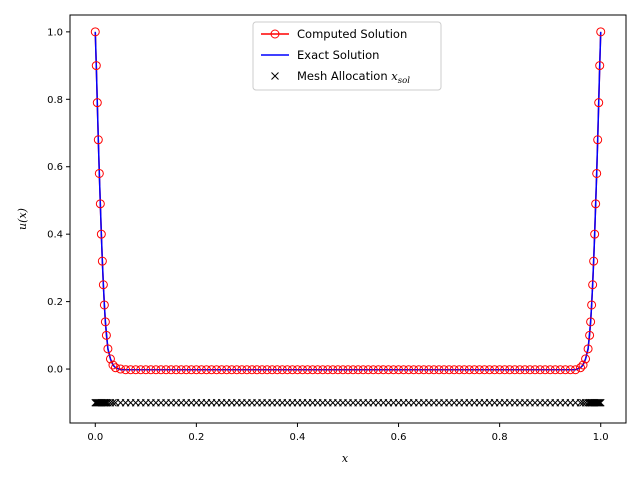 The image size is (640, 480). I want to click on x-tick-label: 0.8, so click(500, 437).